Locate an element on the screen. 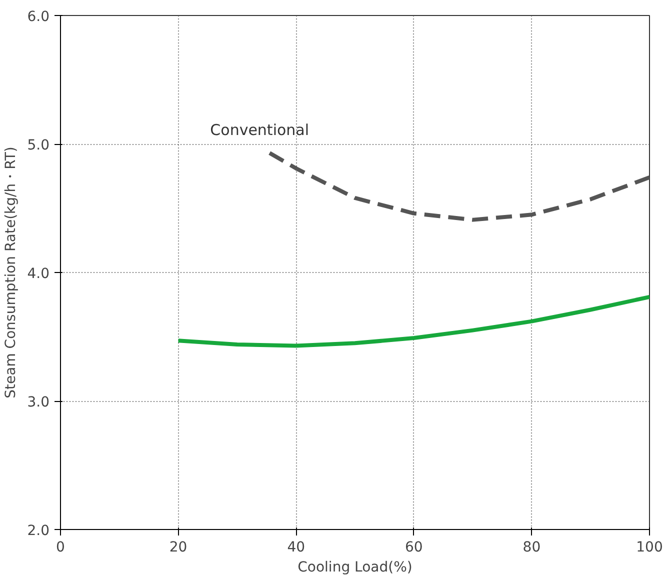  x-tick-label: 20 is located at coordinates (178, 548).